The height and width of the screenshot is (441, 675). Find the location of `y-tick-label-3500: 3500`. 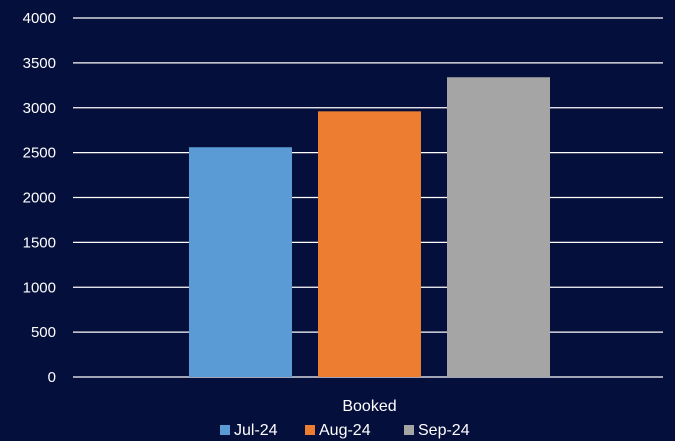

y-tick-label-3500: 3500 is located at coordinates (39, 63).